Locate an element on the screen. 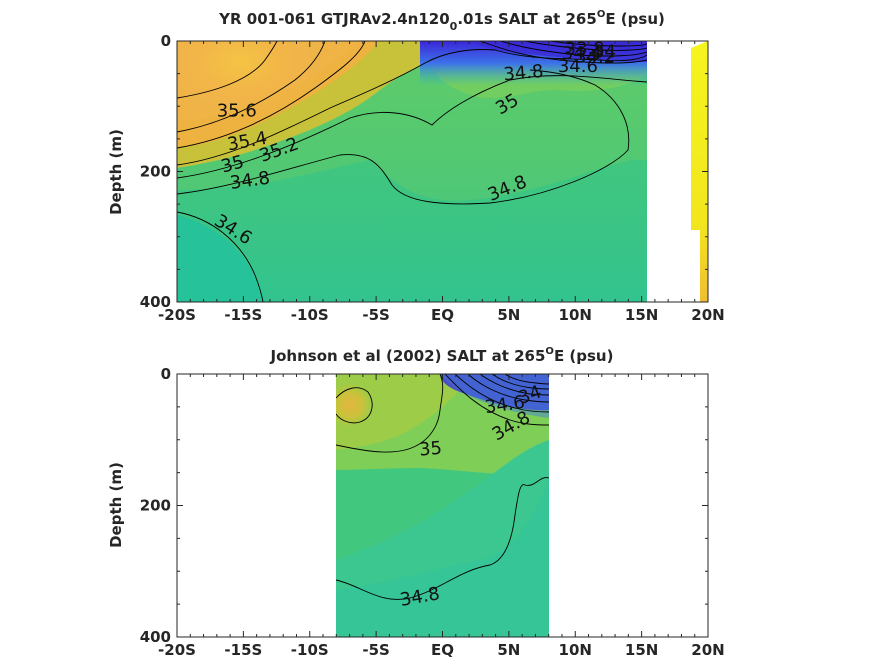  contour-label: 34.4 is located at coordinates (582, 53).